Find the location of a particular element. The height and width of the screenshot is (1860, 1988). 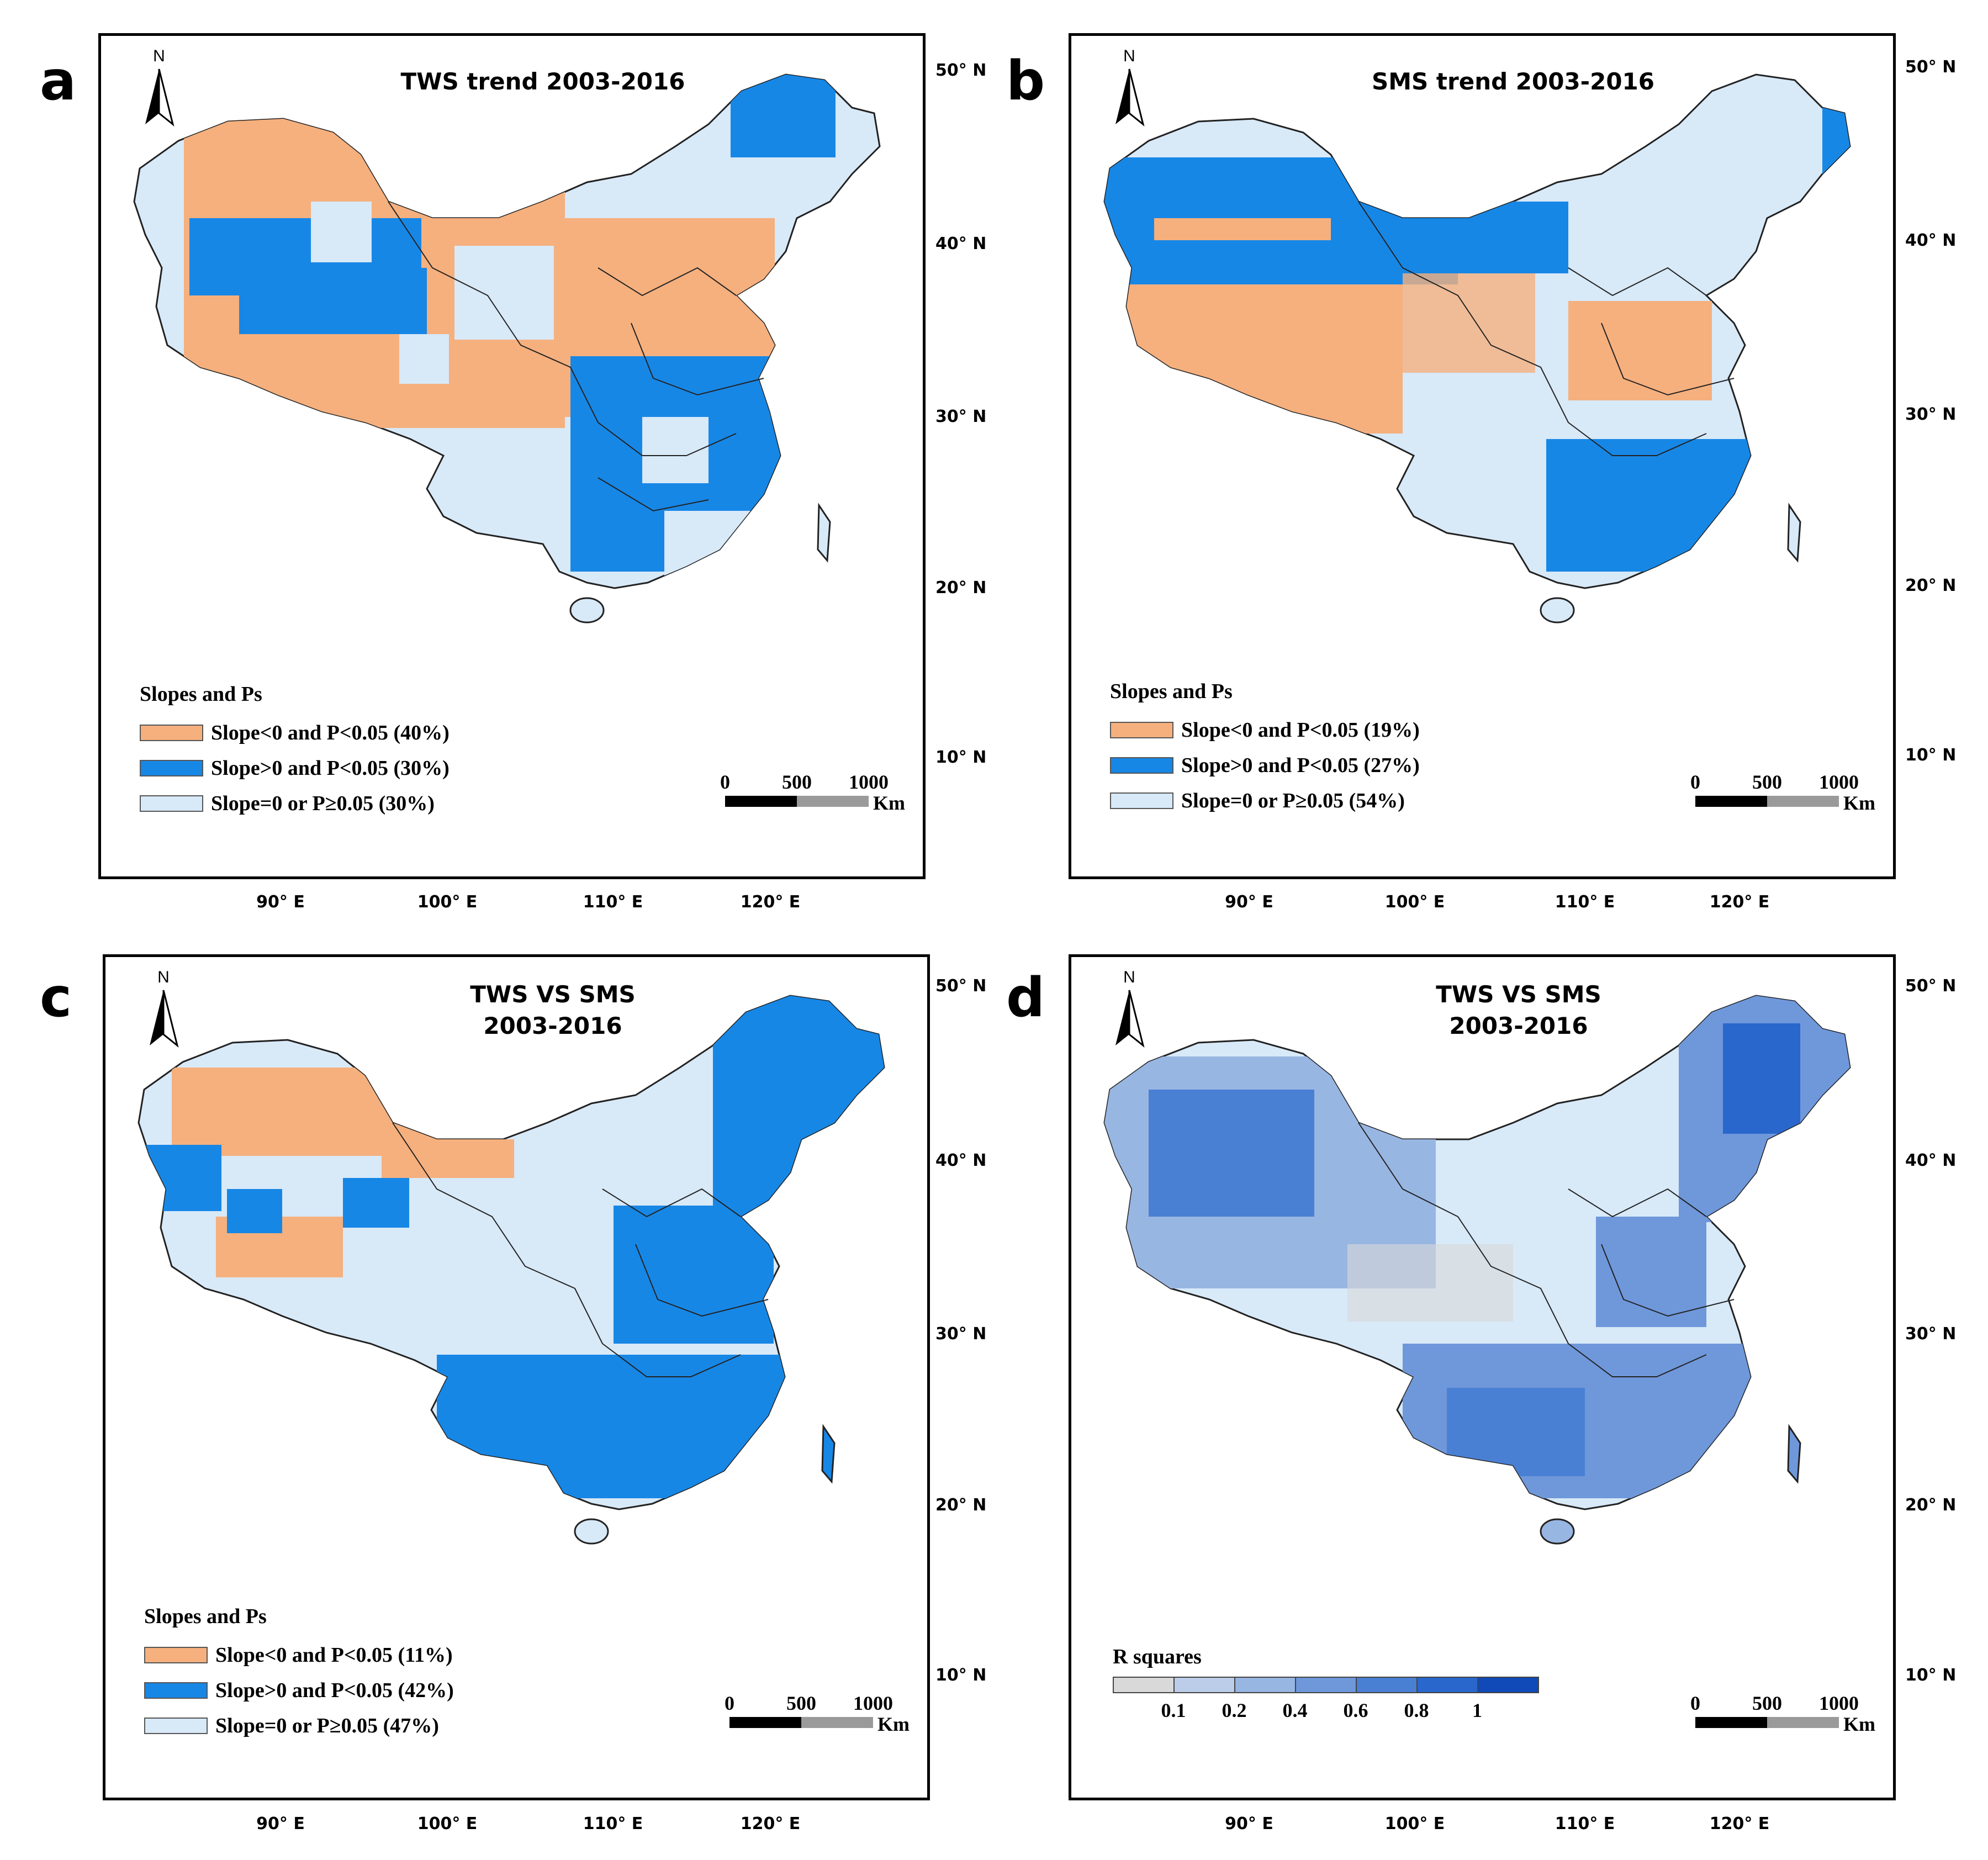

china-map-c is located at coordinates (511, 1270).